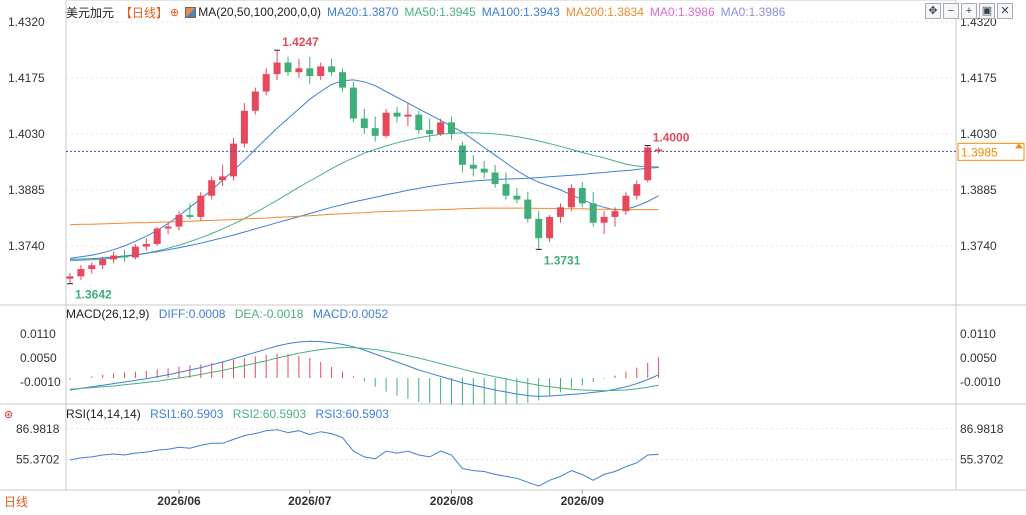 The height and width of the screenshot is (515, 1026). What do you see at coordinates (144, 12) in the screenshot?
I see `period-label: 【日线】` at bounding box center [144, 12].